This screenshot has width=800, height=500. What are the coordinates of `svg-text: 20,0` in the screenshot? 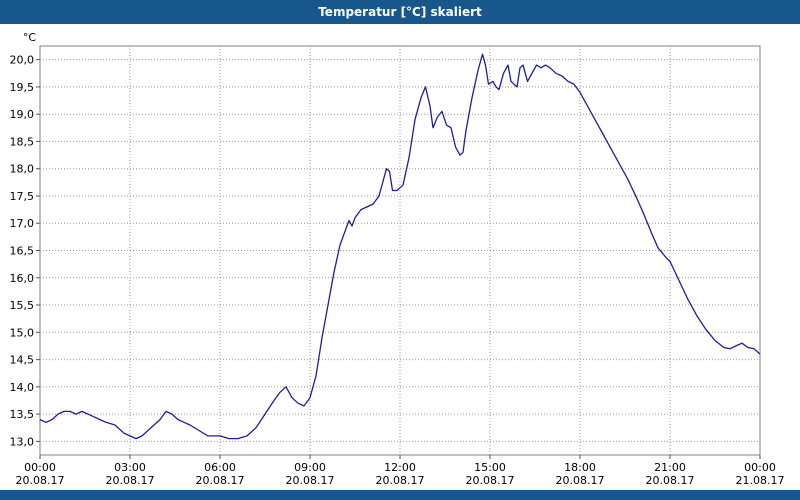 It's located at (22, 60).